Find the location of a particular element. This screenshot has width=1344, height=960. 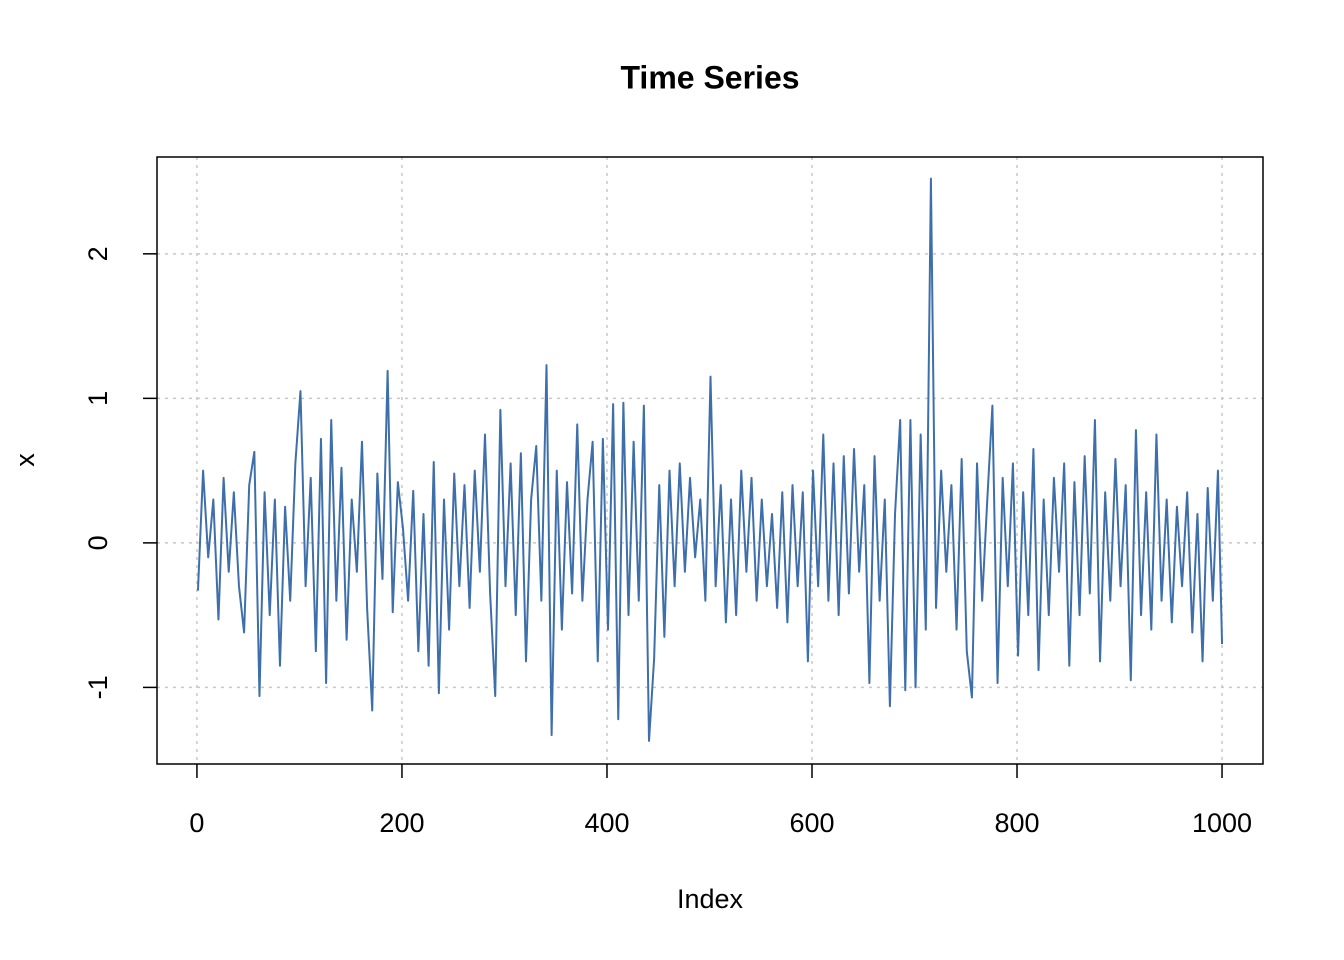

y-tick-label: 0 is located at coordinates (98, 542).